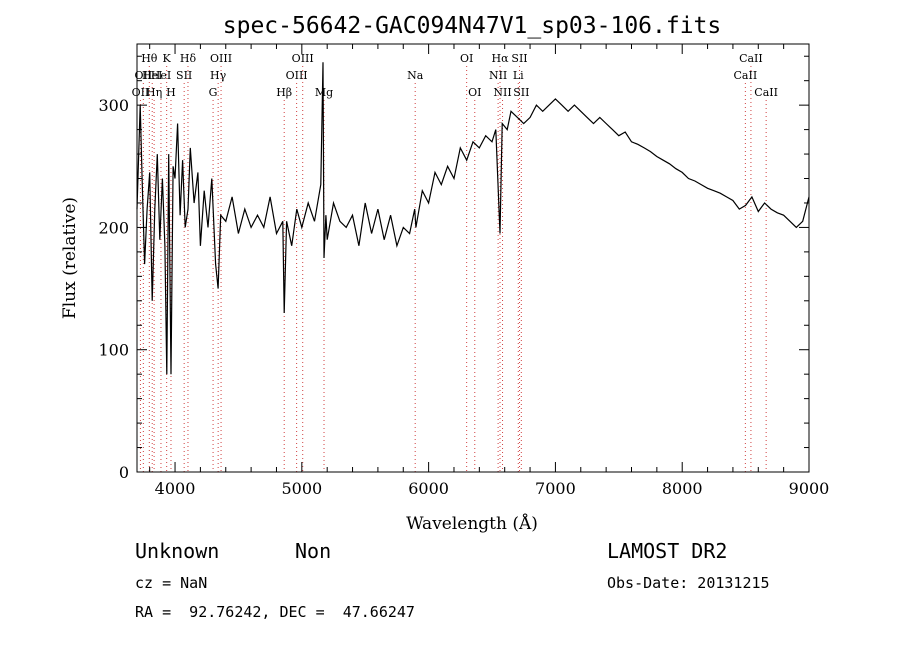 This screenshot has width=900, height=650. Describe the element at coordinates (555, 488) in the screenshot. I see `x-tick-label-3: 7000` at that location.